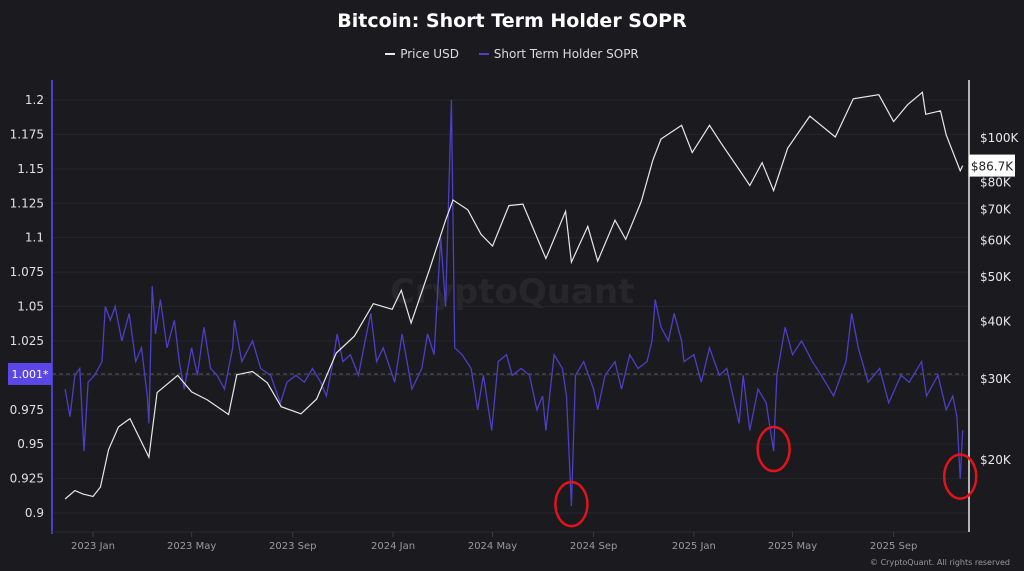  Describe the element at coordinates (893, 546) in the screenshot. I see `x-tick-label: 2025 Sep` at that location.